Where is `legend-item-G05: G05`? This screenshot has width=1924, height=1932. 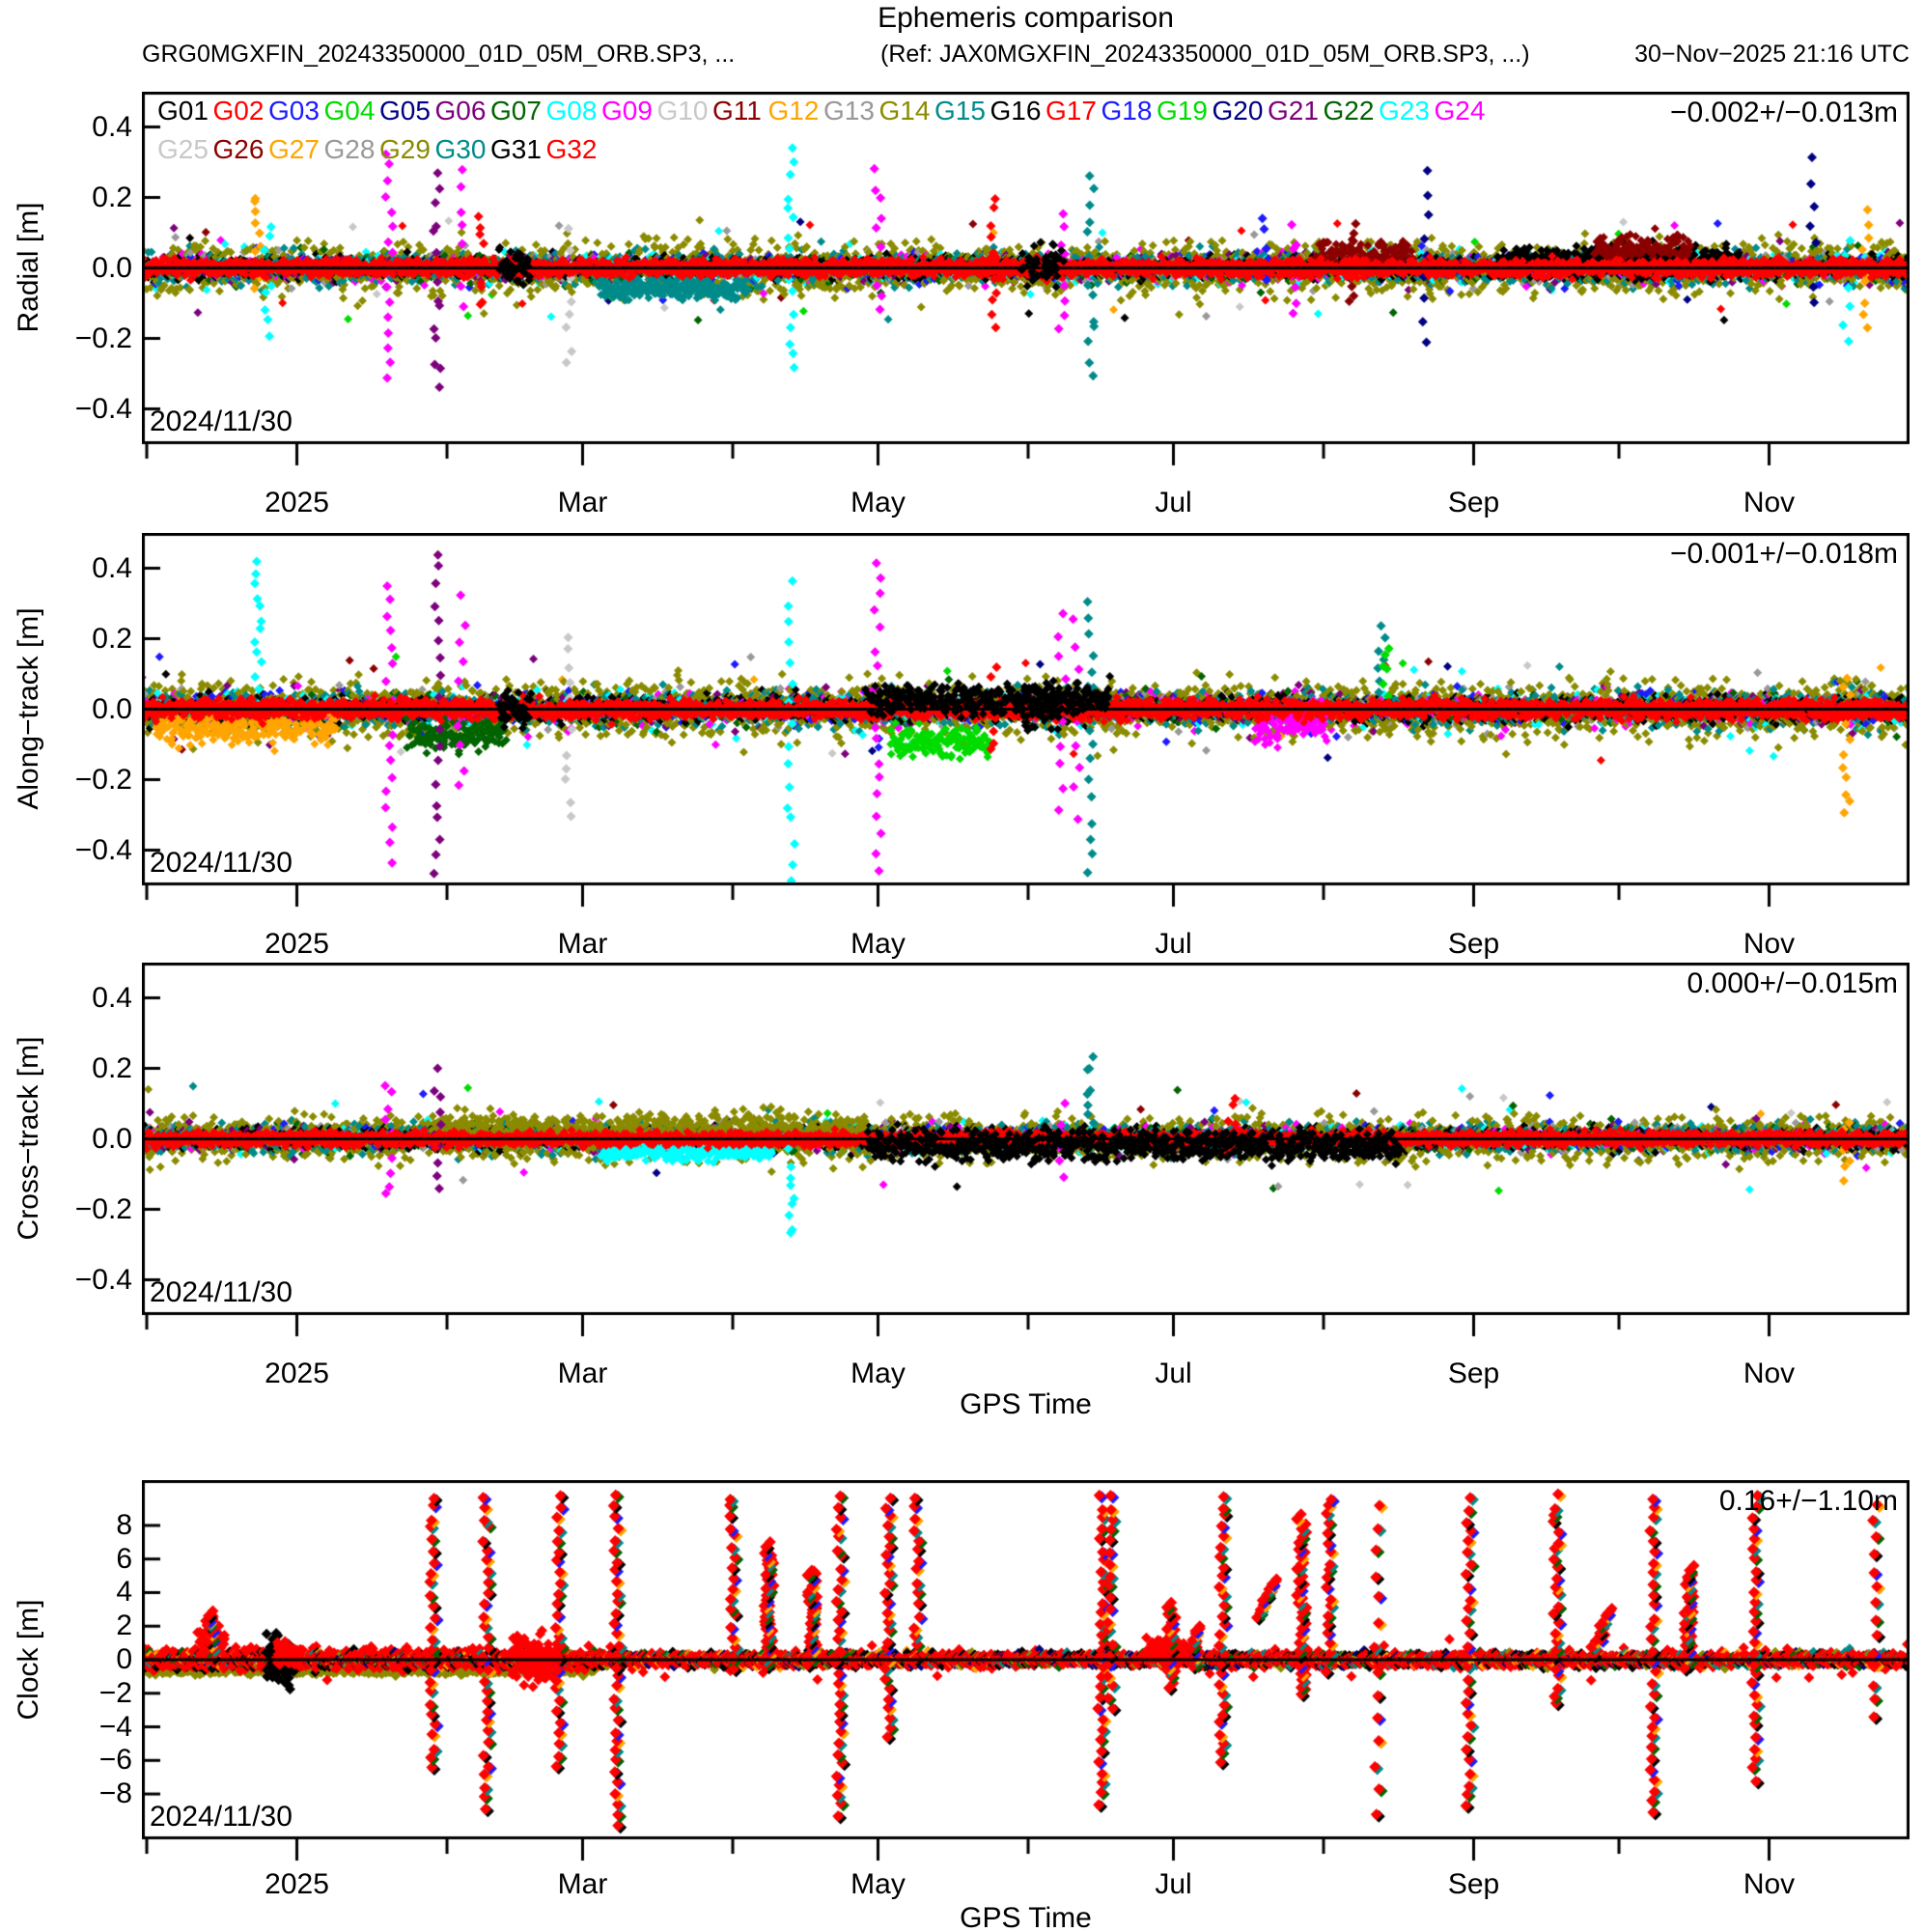 legend-item-G05: G05 is located at coordinates (405, 111).